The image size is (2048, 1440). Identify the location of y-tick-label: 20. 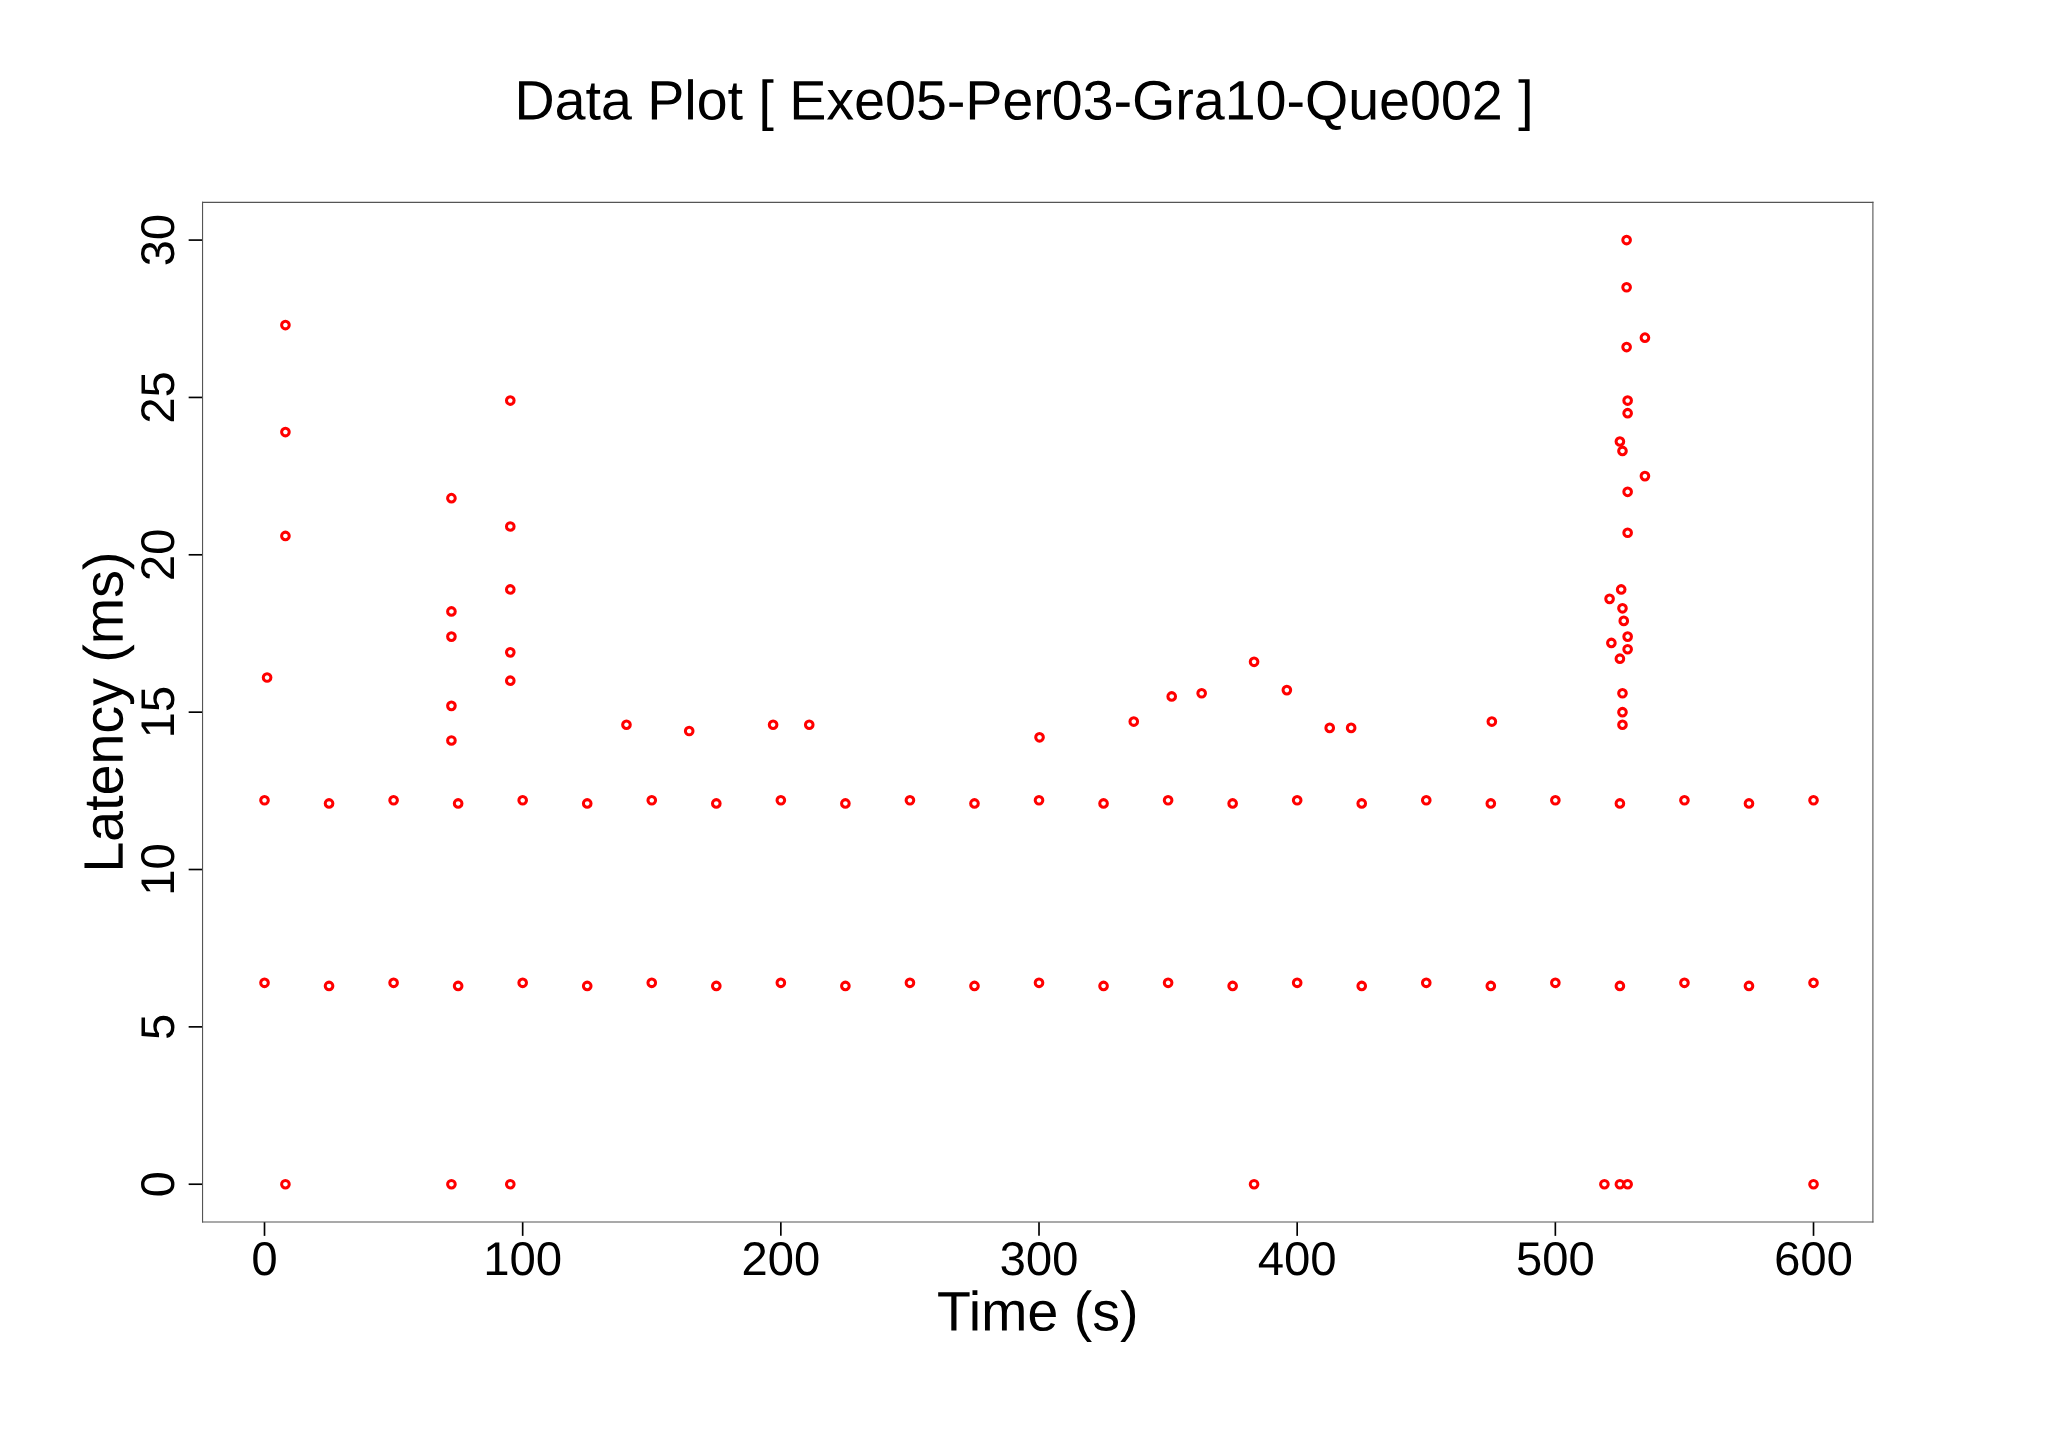
(158, 554).